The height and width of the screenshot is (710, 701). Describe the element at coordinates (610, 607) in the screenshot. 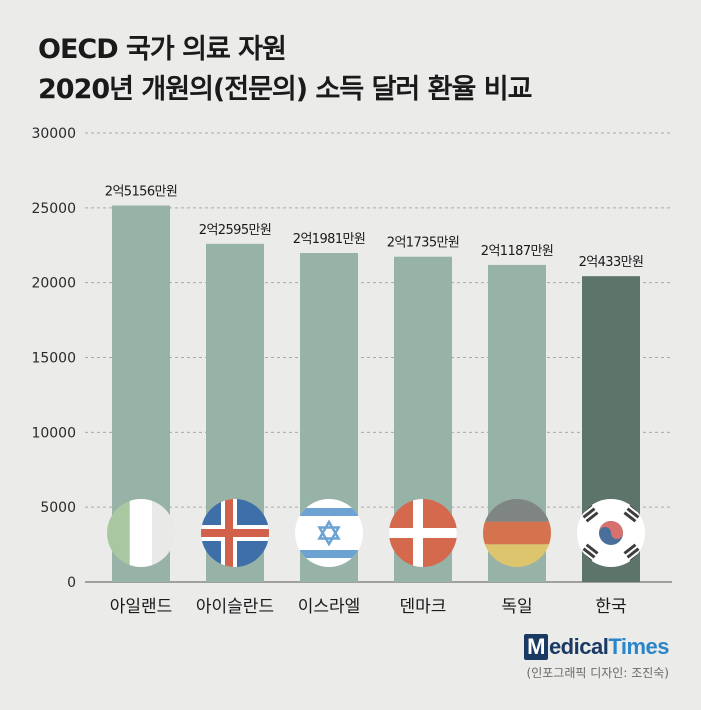

I see `category-label: 한국` at that location.